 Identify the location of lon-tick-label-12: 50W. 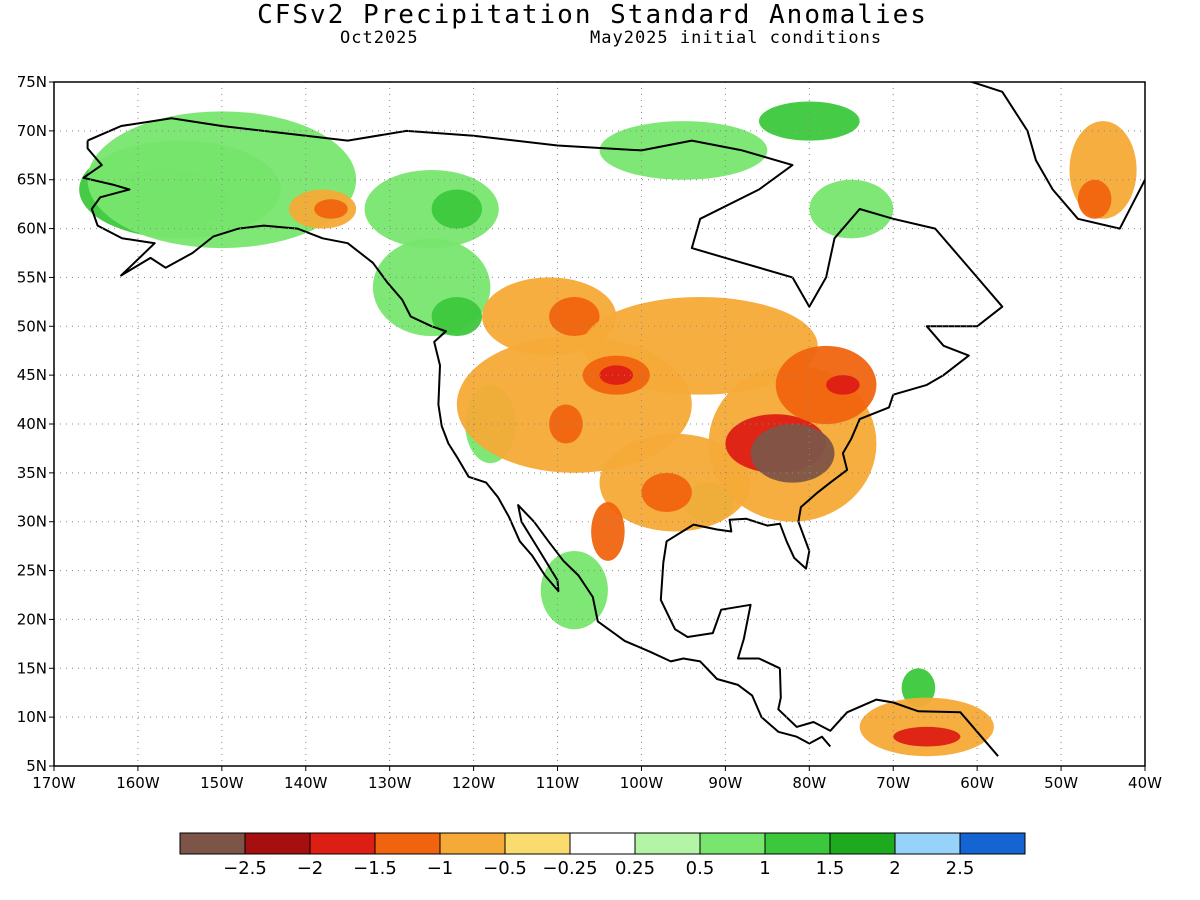
(1061, 783).